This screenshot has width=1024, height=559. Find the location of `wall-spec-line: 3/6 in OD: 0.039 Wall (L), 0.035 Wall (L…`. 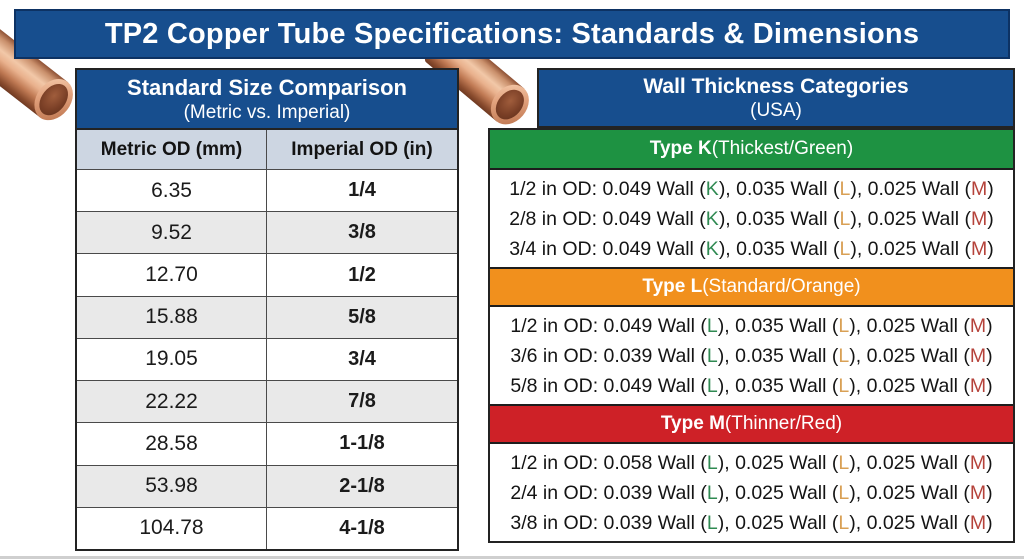

wall-spec-line: 3/6 in OD: 0.039 Wall (L), 0.035 Wall (L… is located at coordinates (751, 356).